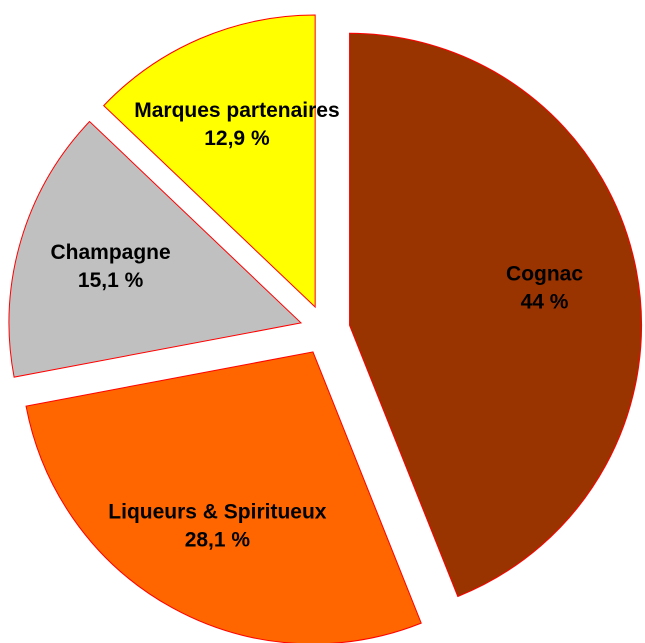  I want to click on slice-value-label: 44 %, so click(545, 301).